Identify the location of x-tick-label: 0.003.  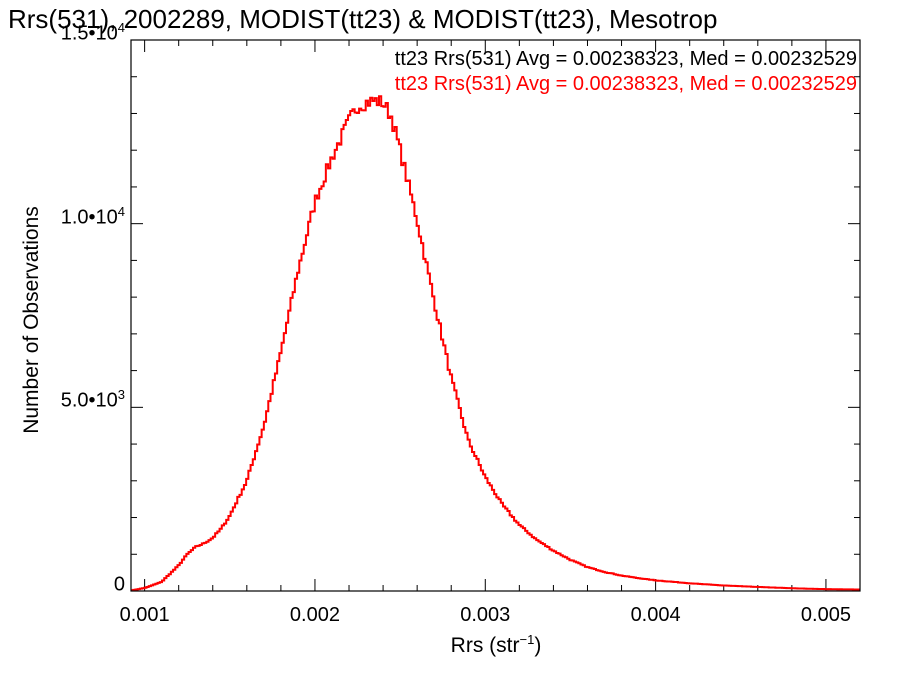
(485, 615).